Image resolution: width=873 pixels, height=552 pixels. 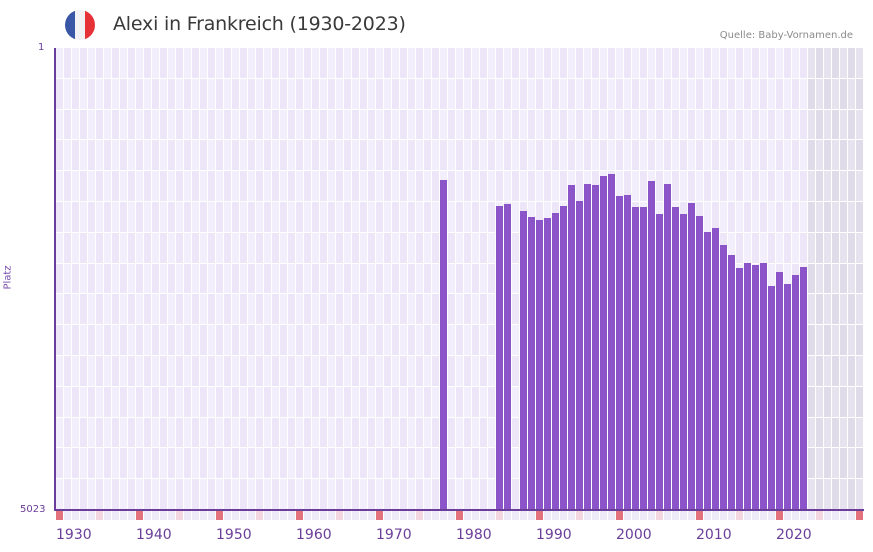 I want to click on bar-1997, so click(x=595, y=347).